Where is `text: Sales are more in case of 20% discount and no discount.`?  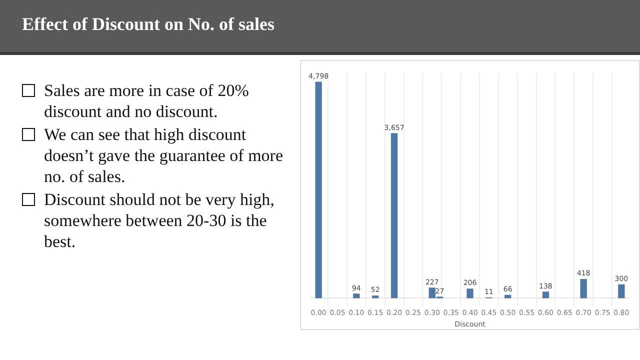
text: Sales are more in case of 20% discount and no discount. is located at coordinates (146, 101).